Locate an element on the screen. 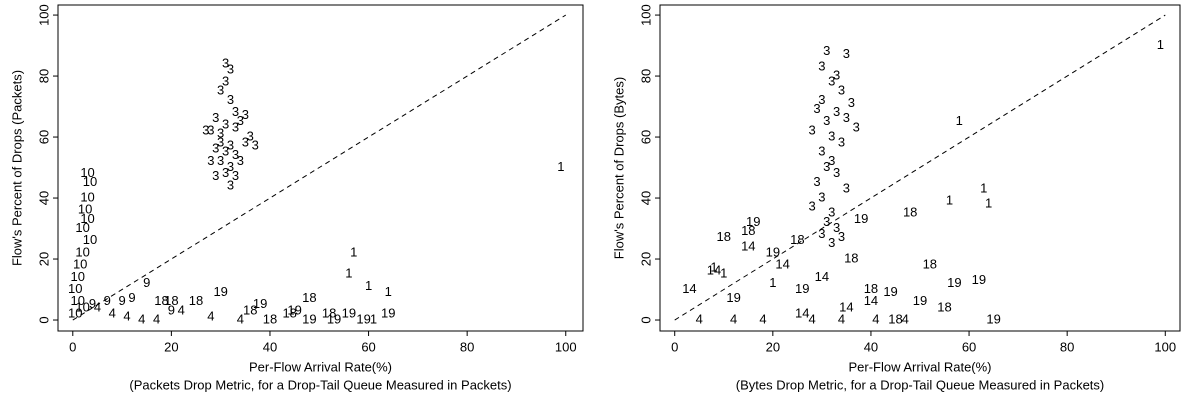 The image size is (1185, 404). y-axis-label: Flow's Percent of Drops (Bytes) is located at coordinates (618, 168).